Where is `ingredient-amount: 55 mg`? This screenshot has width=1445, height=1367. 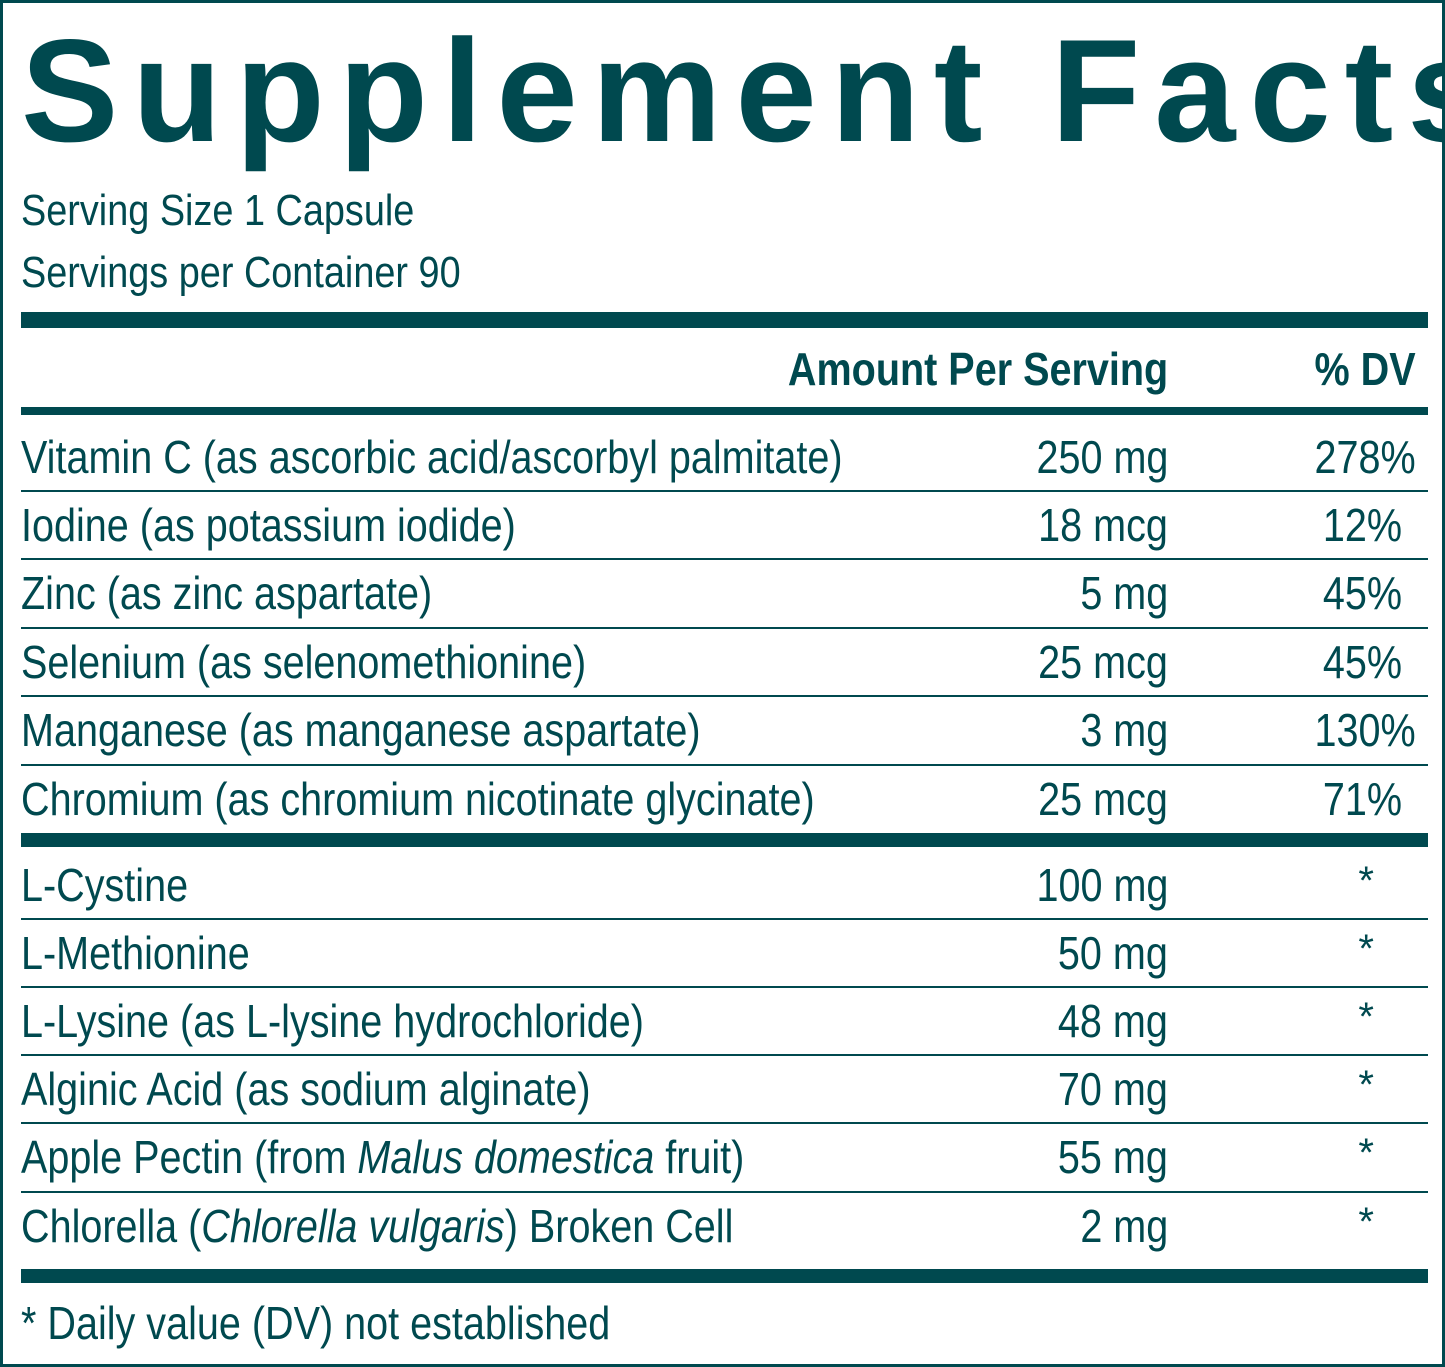 ingredient-amount: 55 mg is located at coordinates (1113, 1157).